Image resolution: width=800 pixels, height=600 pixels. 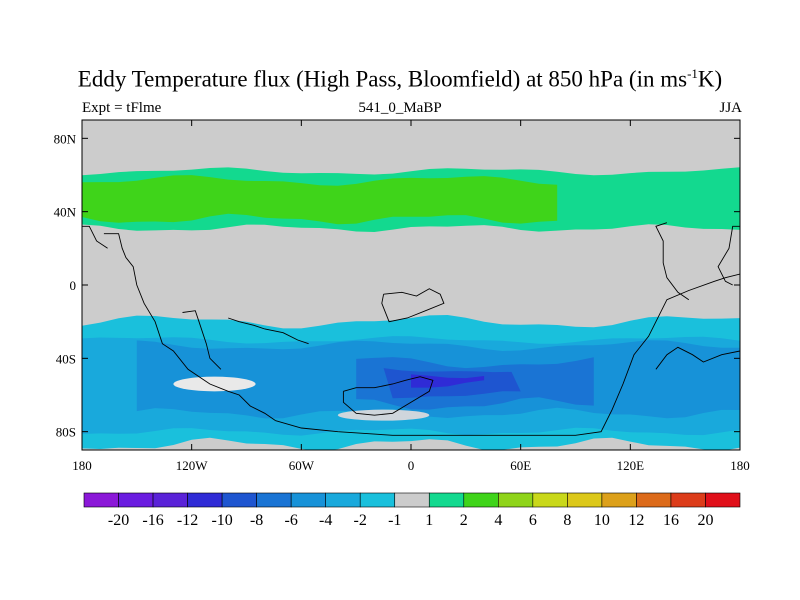 What do you see at coordinates (533, 520) in the screenshot?
I see `colorbar-label: 6` at bounding box center [533, 520].